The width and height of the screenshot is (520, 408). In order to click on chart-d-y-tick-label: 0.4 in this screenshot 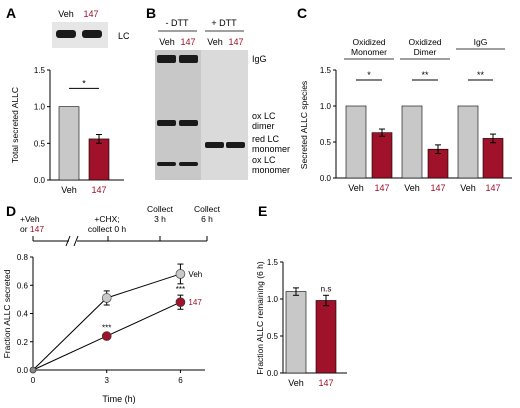, I will do `click(23, 314)`.